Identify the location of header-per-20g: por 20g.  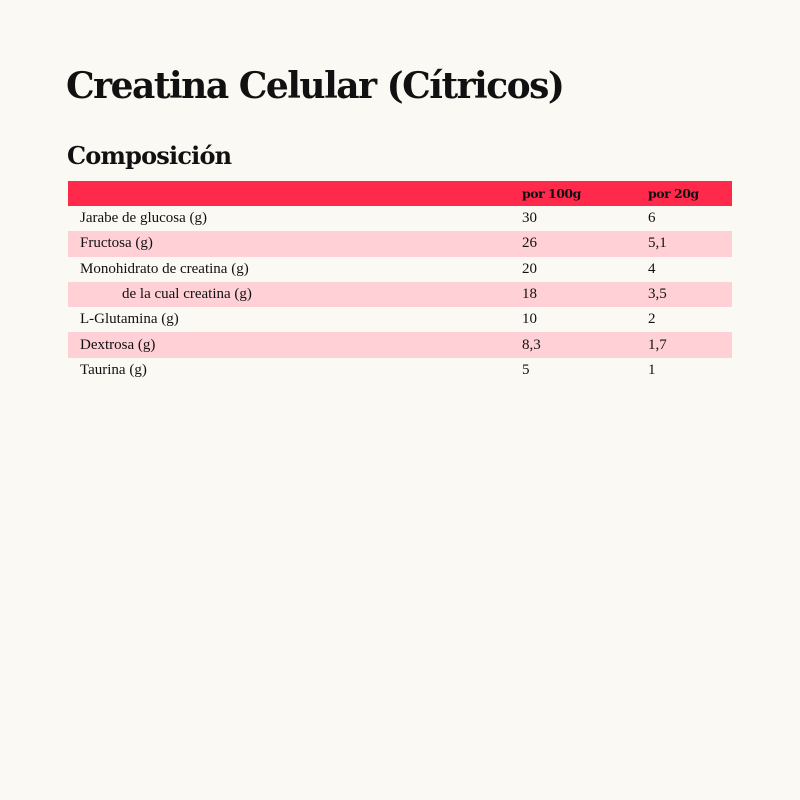
(690, 193).